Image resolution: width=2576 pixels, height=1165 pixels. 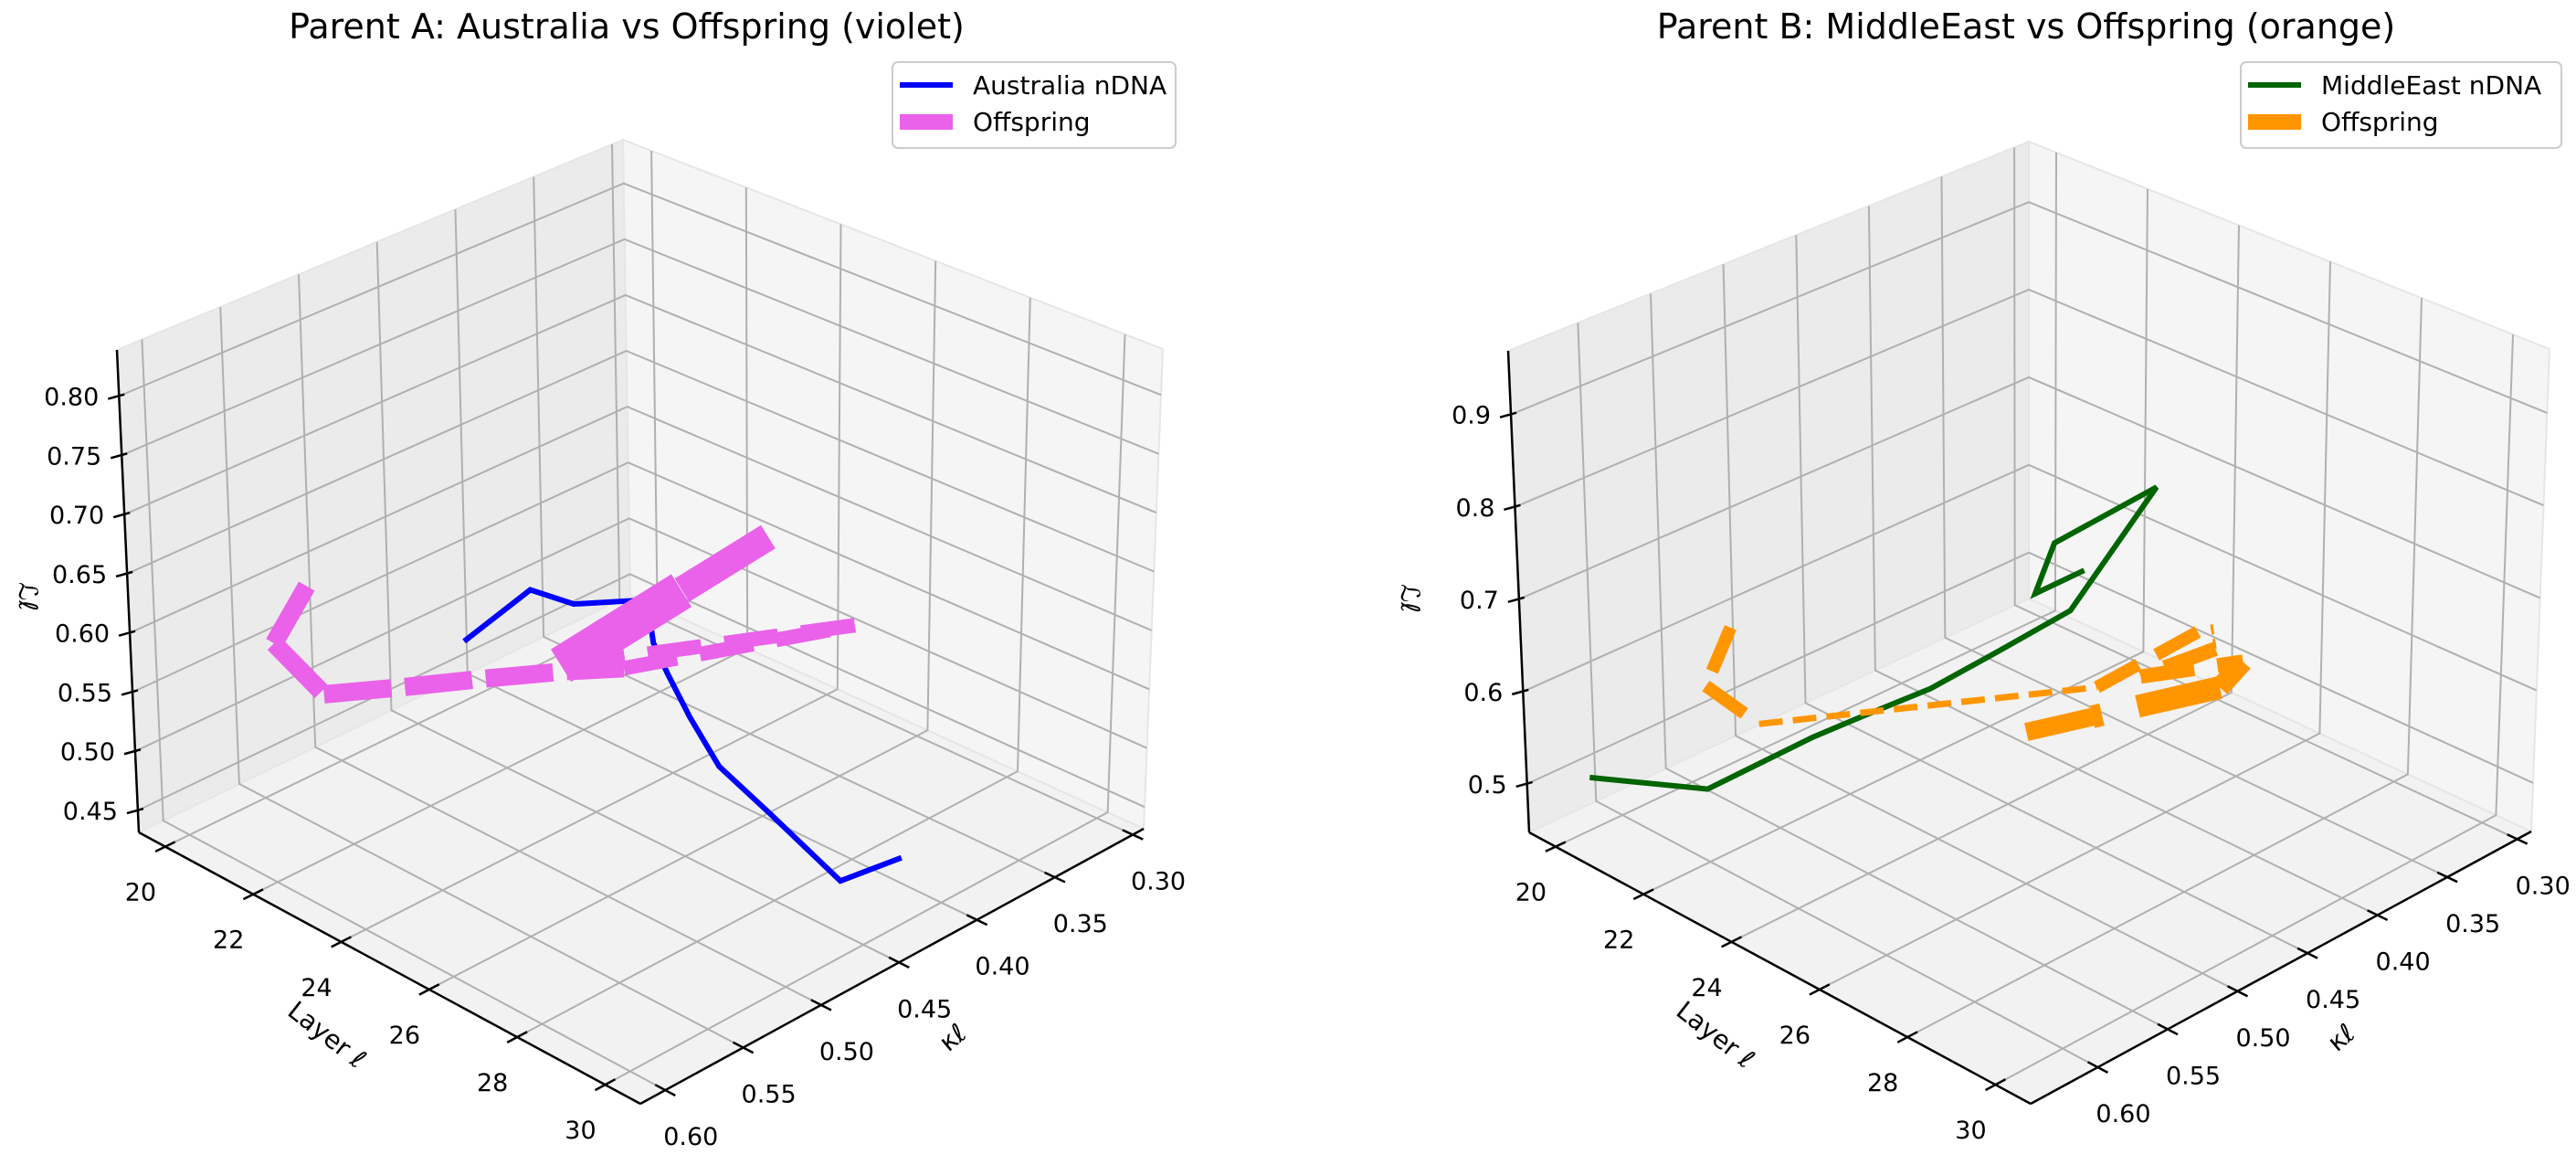 I want to click on layer-tick-label: 22, so click(x=228, y=941).